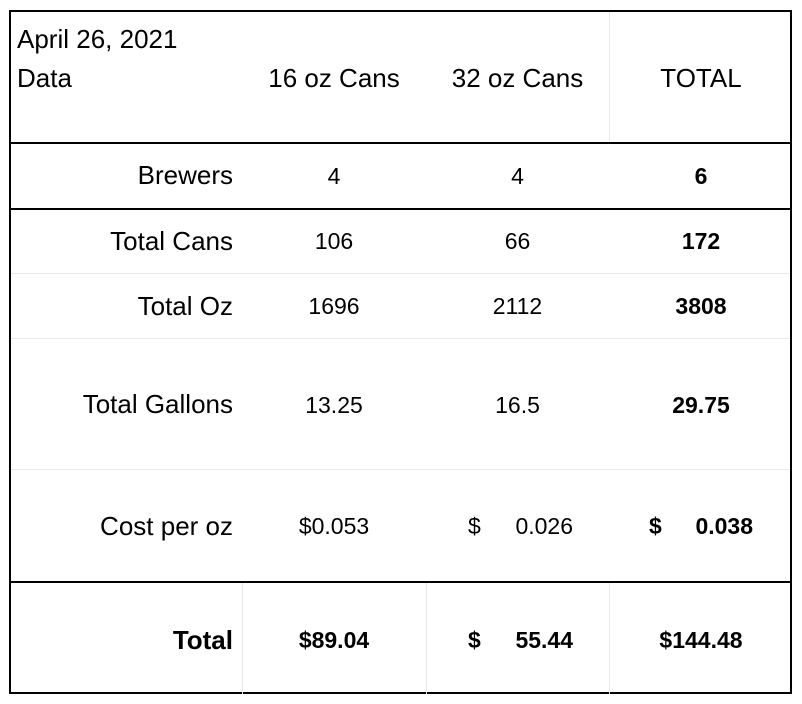  Describe the element at coordinates (400, 209) in the screenshot. I see `brewers-divider` at that location.